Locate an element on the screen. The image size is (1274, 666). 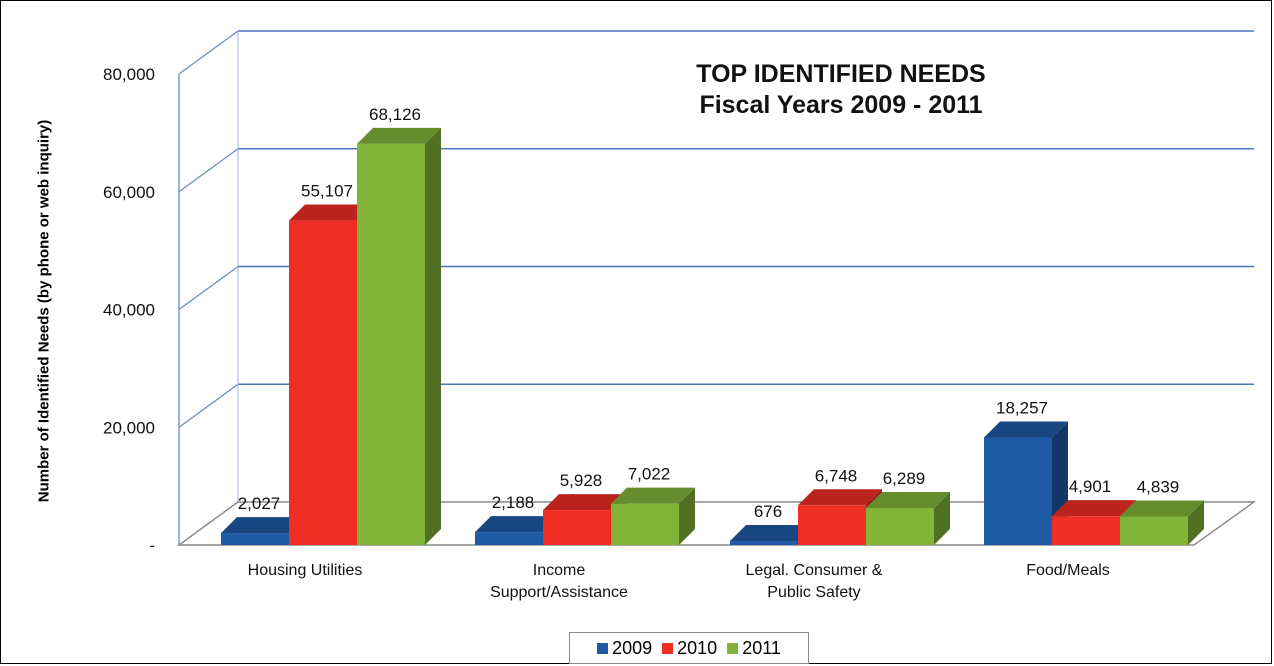
bar: 4,839 is located at coordinates (1162, 511).